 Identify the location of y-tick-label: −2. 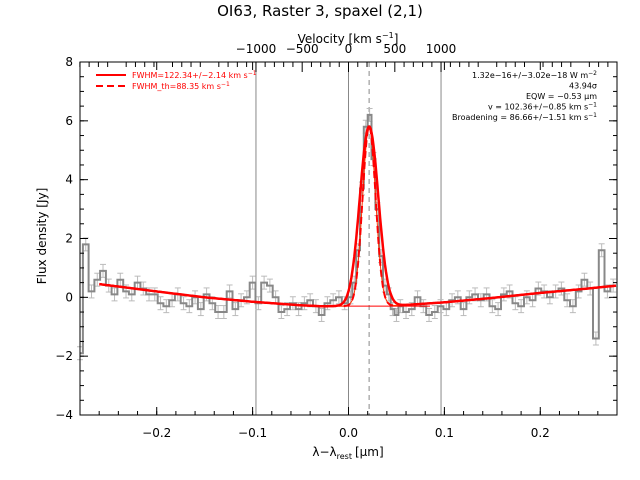
(64, 356).